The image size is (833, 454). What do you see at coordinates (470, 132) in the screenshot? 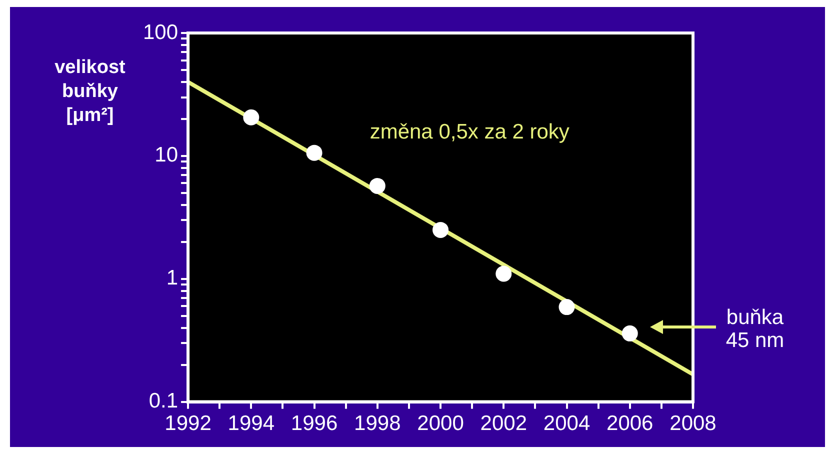
I see `annotation: změna 0,5x za 2 roky` at bounding box center [470, 132].